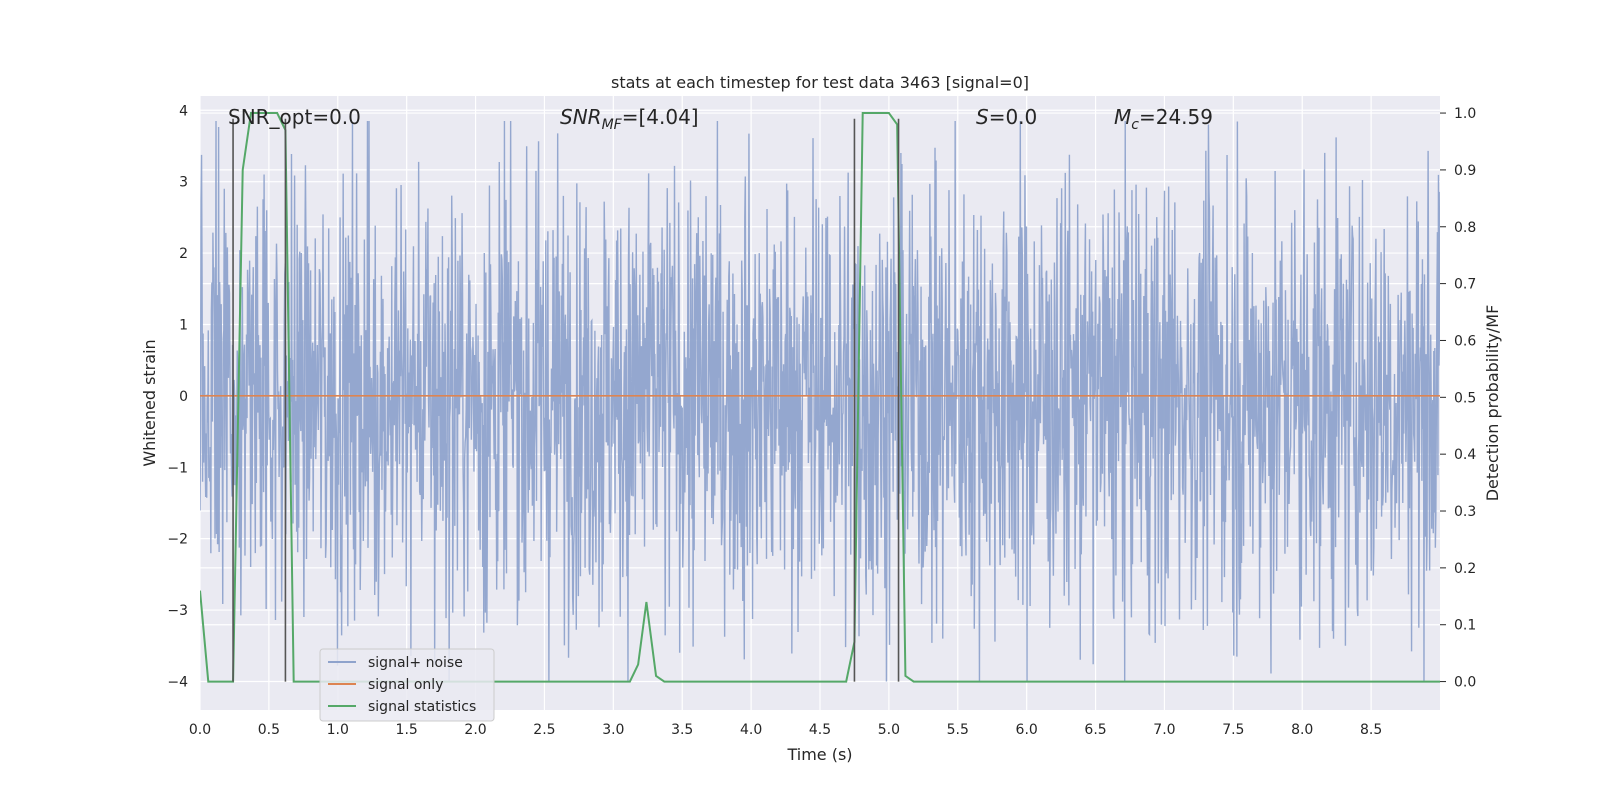 This screenshot has height=800, width=1600. I want to click on y2-tick-label: 0.6, so click(1465, 341).